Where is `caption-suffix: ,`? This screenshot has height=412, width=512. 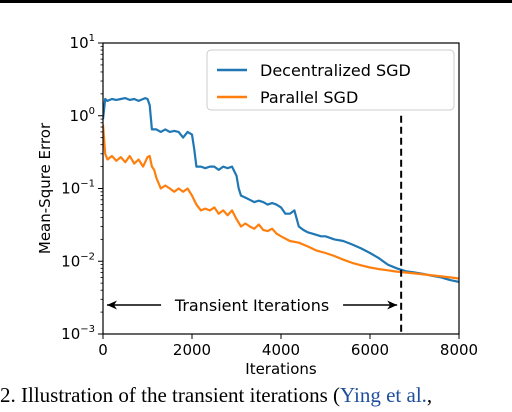 caption-suffix: , is located at coordinates (429, 395).